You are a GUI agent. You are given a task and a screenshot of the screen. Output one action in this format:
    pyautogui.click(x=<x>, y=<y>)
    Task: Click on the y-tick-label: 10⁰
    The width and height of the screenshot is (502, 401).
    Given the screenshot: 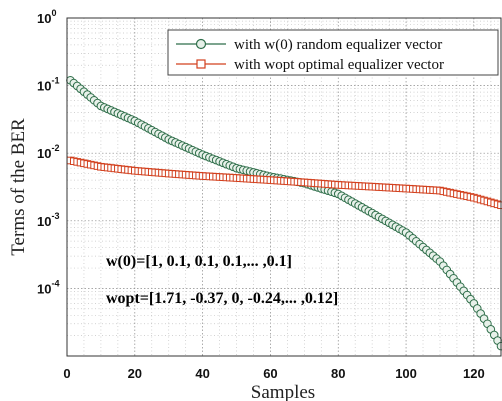 What is the action you would take?
    pyautogui.click(x=46, y=17)
    